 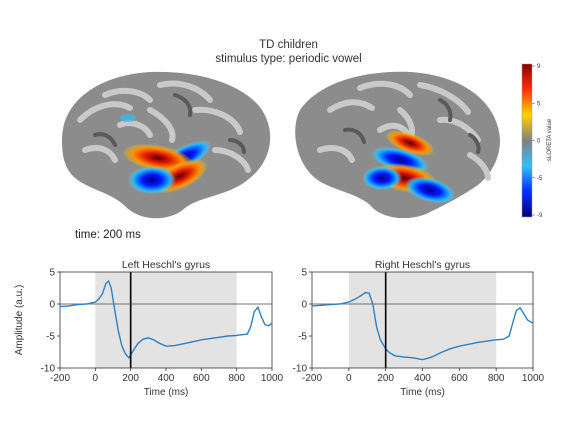 I want to click on right-hemisphere-brain, so click(x=397, y=145).